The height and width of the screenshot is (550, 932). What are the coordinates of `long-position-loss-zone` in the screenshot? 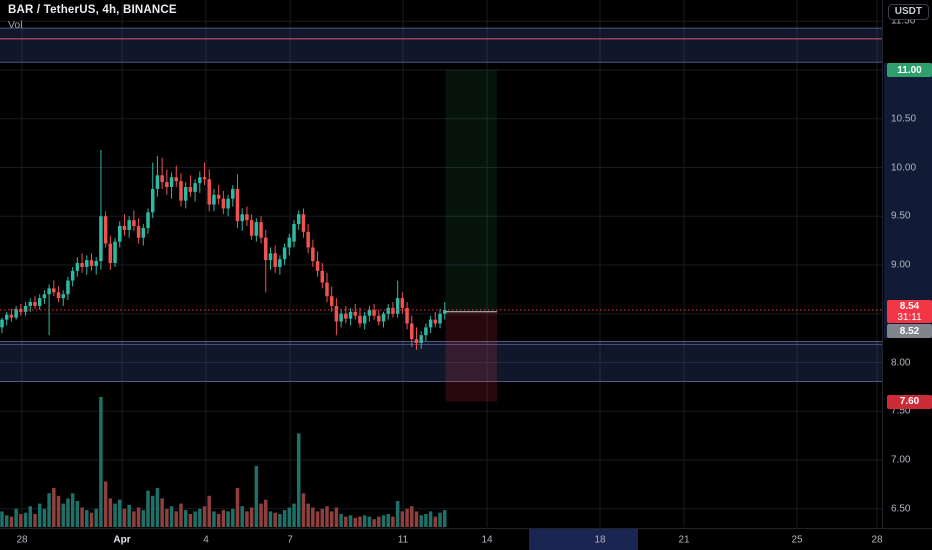 It's located at (471, 356).